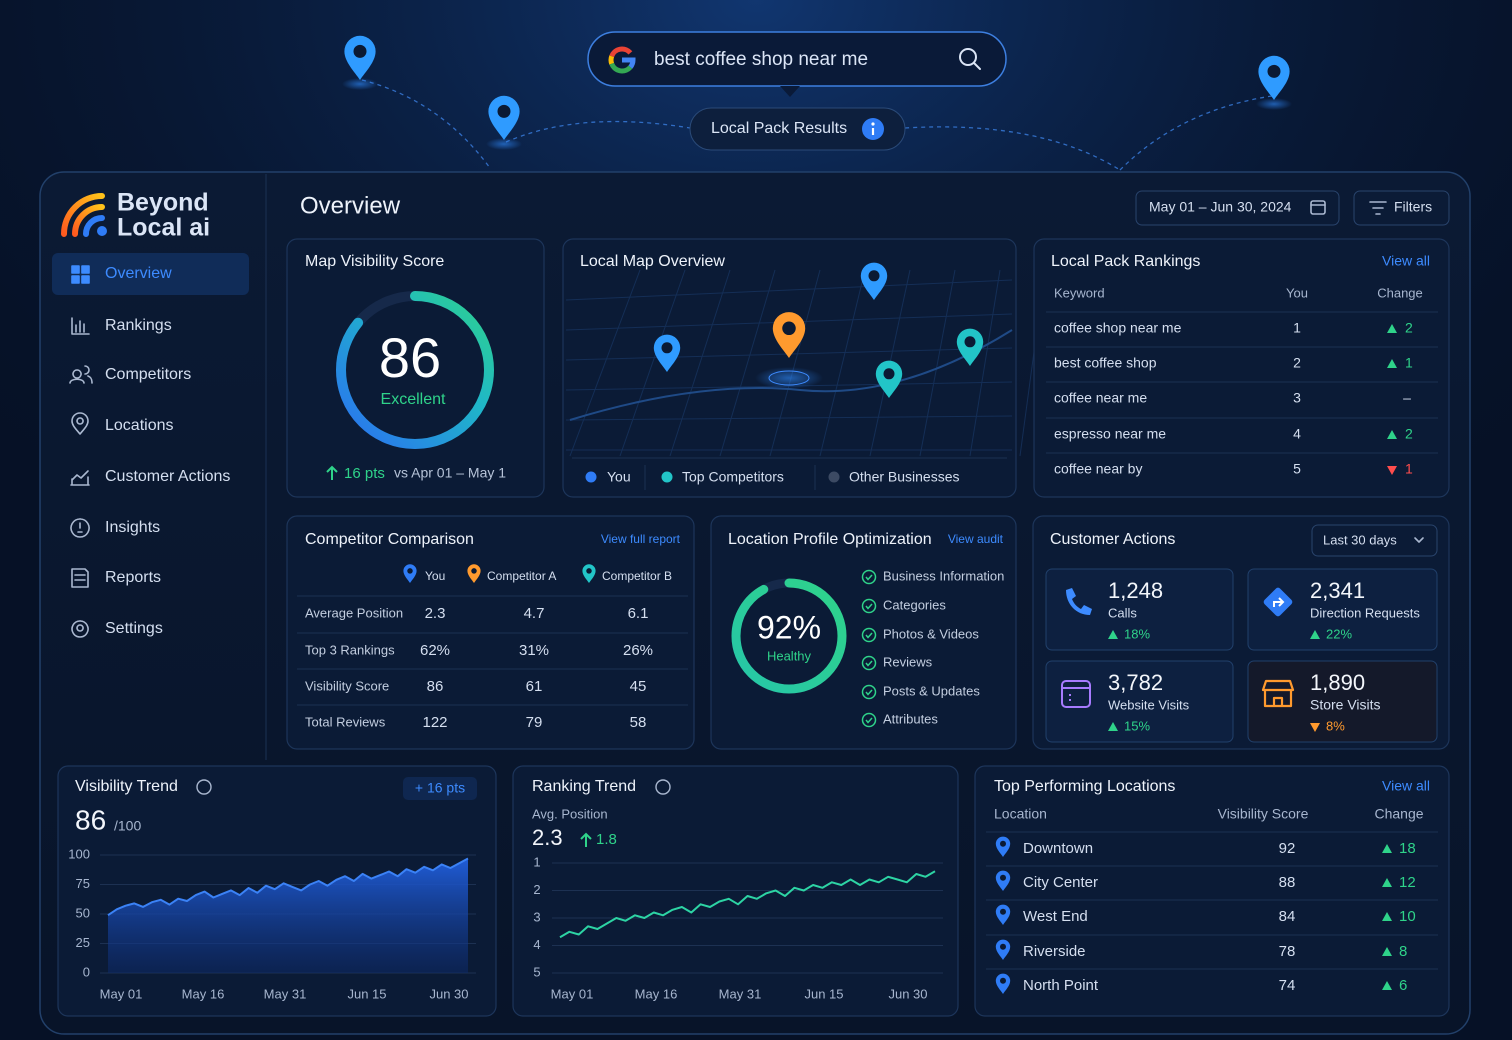 Image resolution: width=1512 pixels, height=1040 pixels. What do you see at coordinates (347, 685) in the screenshot?
I see `metric: Visibility Score` at bounding box center [347, 685].